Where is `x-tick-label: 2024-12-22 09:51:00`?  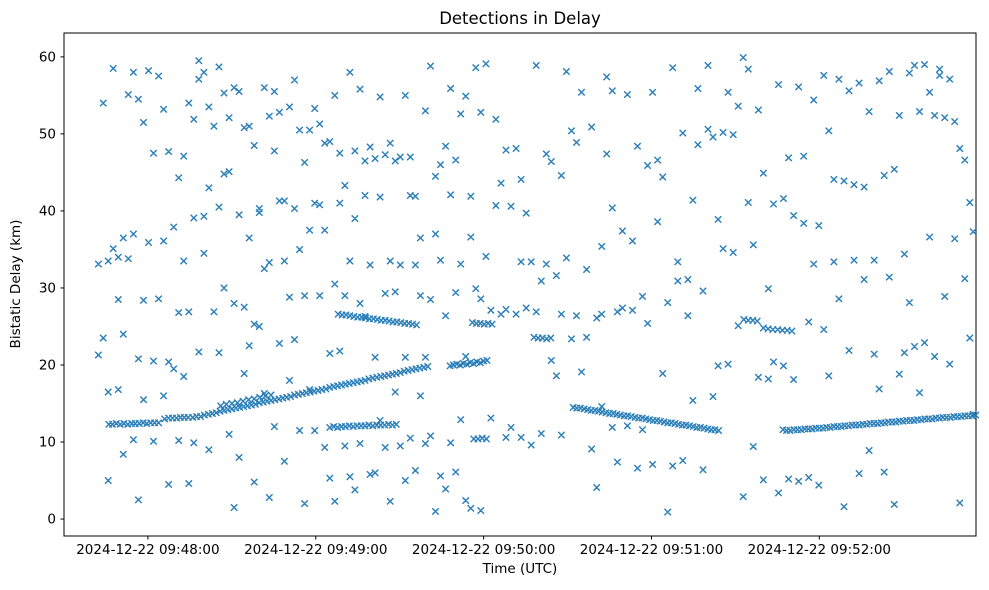 x-tick-label: 2024-12-22 09:51:00 is located at coordinates (651, 550).